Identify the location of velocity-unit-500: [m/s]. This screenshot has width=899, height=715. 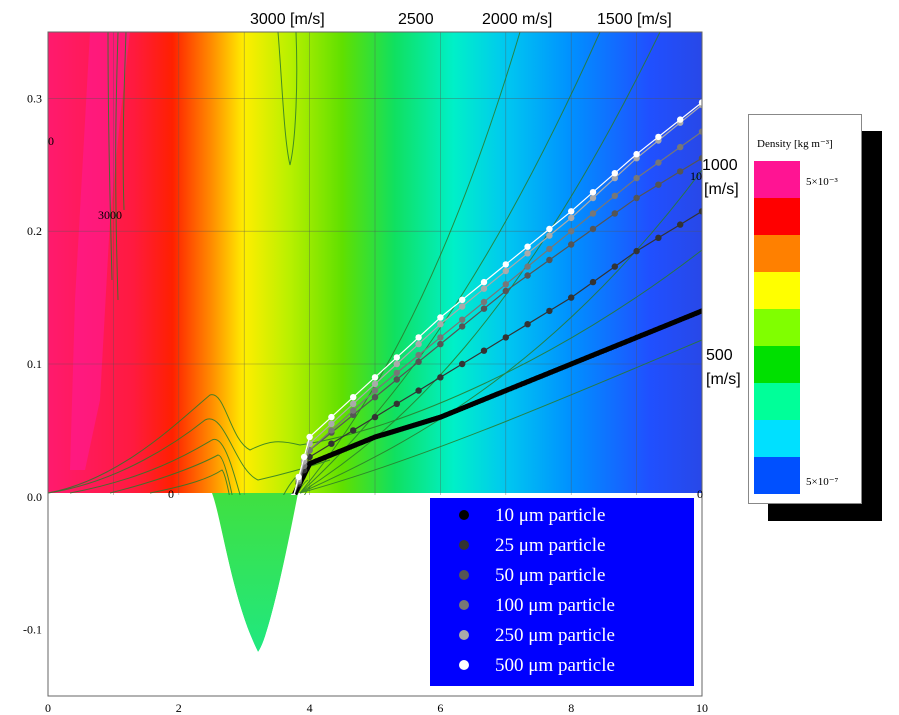
(723, 379).